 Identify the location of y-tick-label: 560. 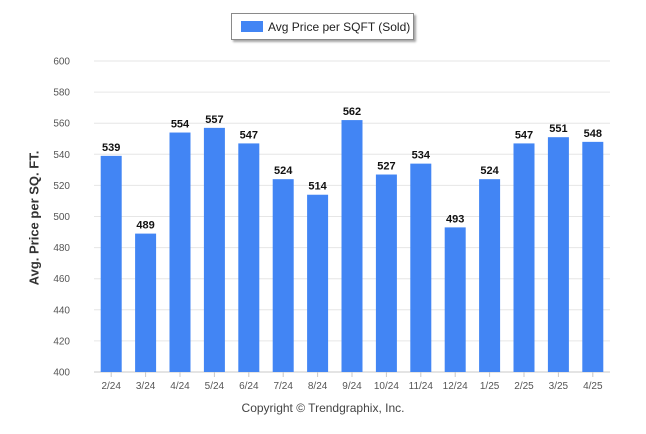
(61, 124).